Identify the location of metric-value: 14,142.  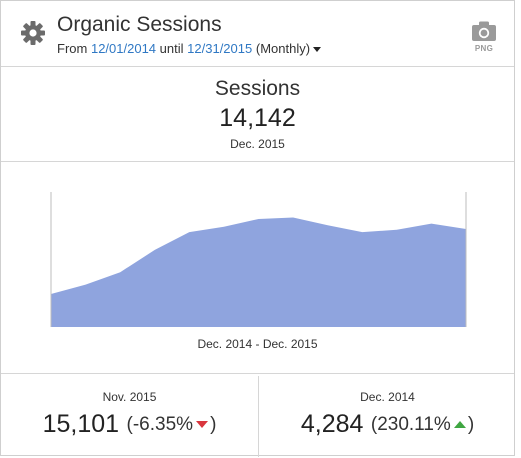
(257, 118).